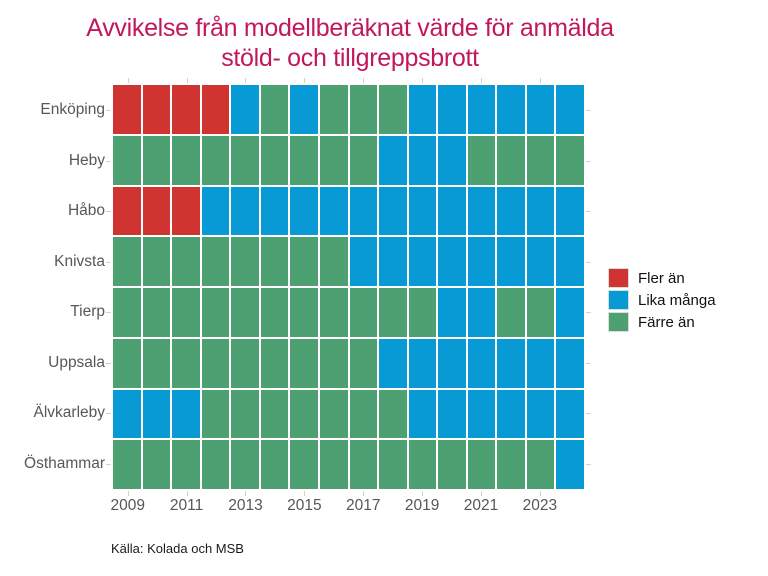  What do you see at coordinates (64, 463) in the screenshot?
I see `y-axis-label: Östhammar` at bounding box center [64, 463].